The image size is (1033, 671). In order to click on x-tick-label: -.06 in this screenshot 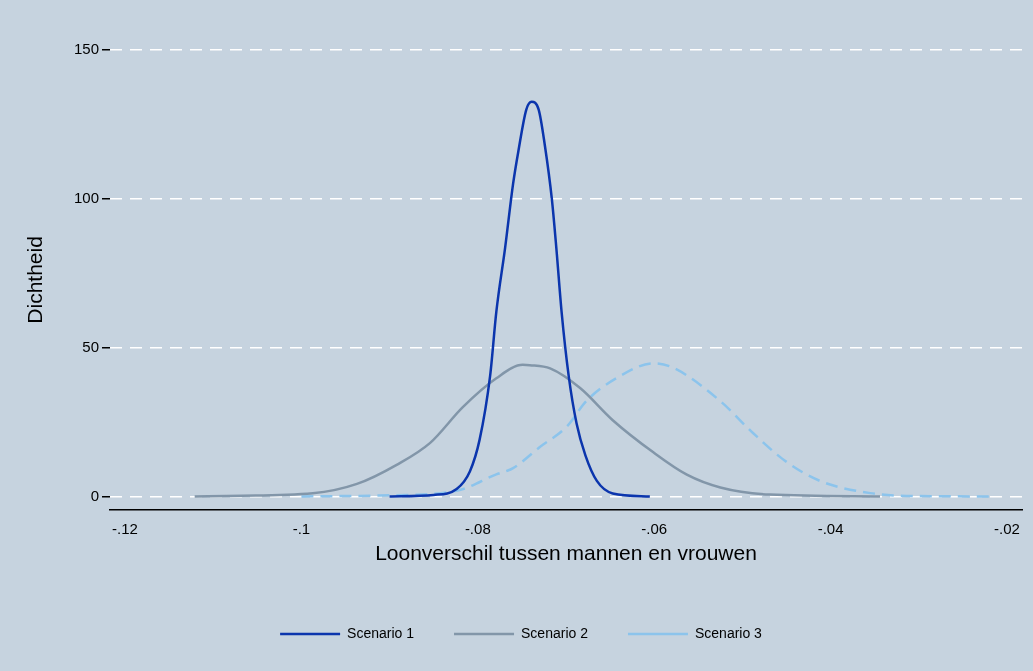, I will do `click(654, 528)`.